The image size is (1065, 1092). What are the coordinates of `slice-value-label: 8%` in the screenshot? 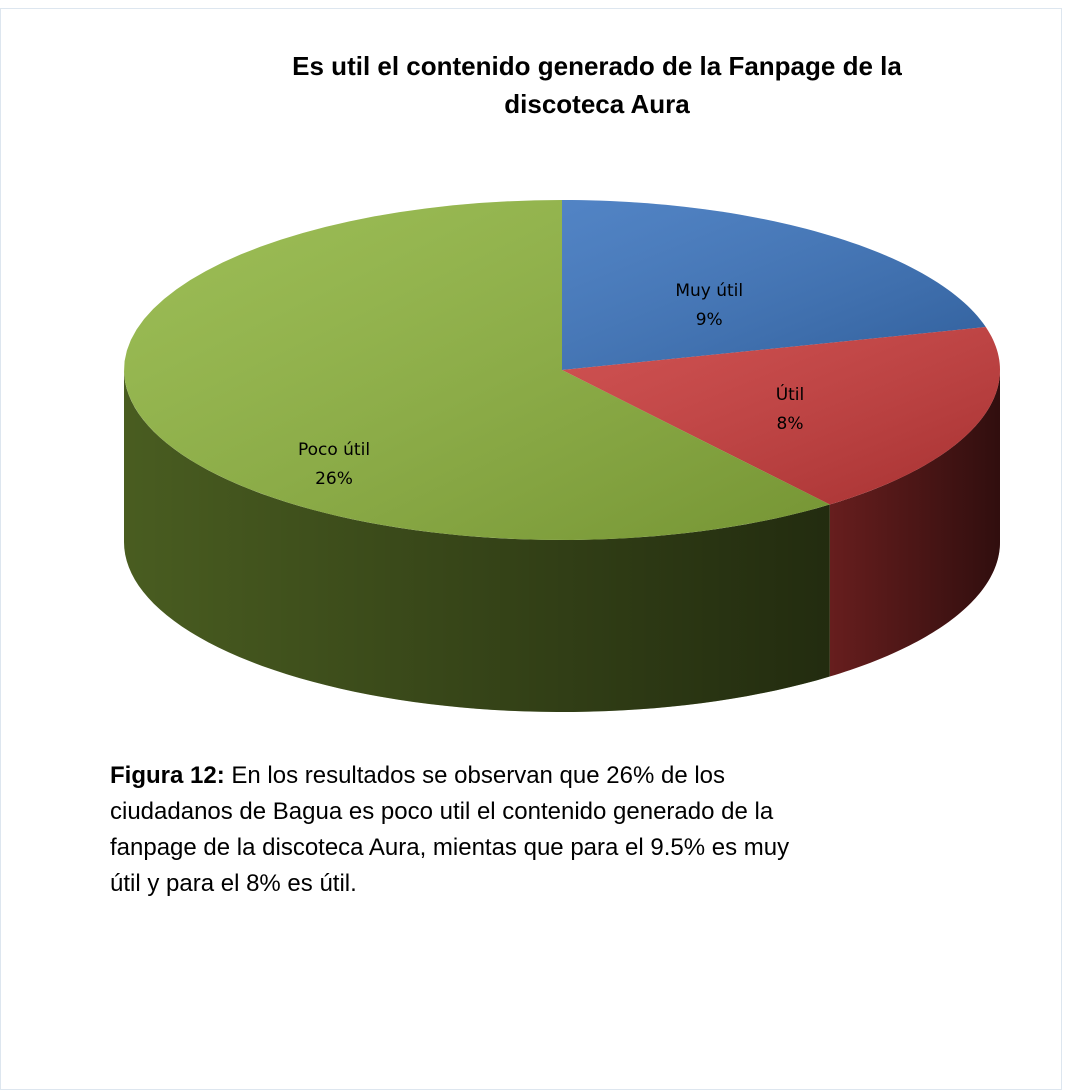 It's located at (790, 424).